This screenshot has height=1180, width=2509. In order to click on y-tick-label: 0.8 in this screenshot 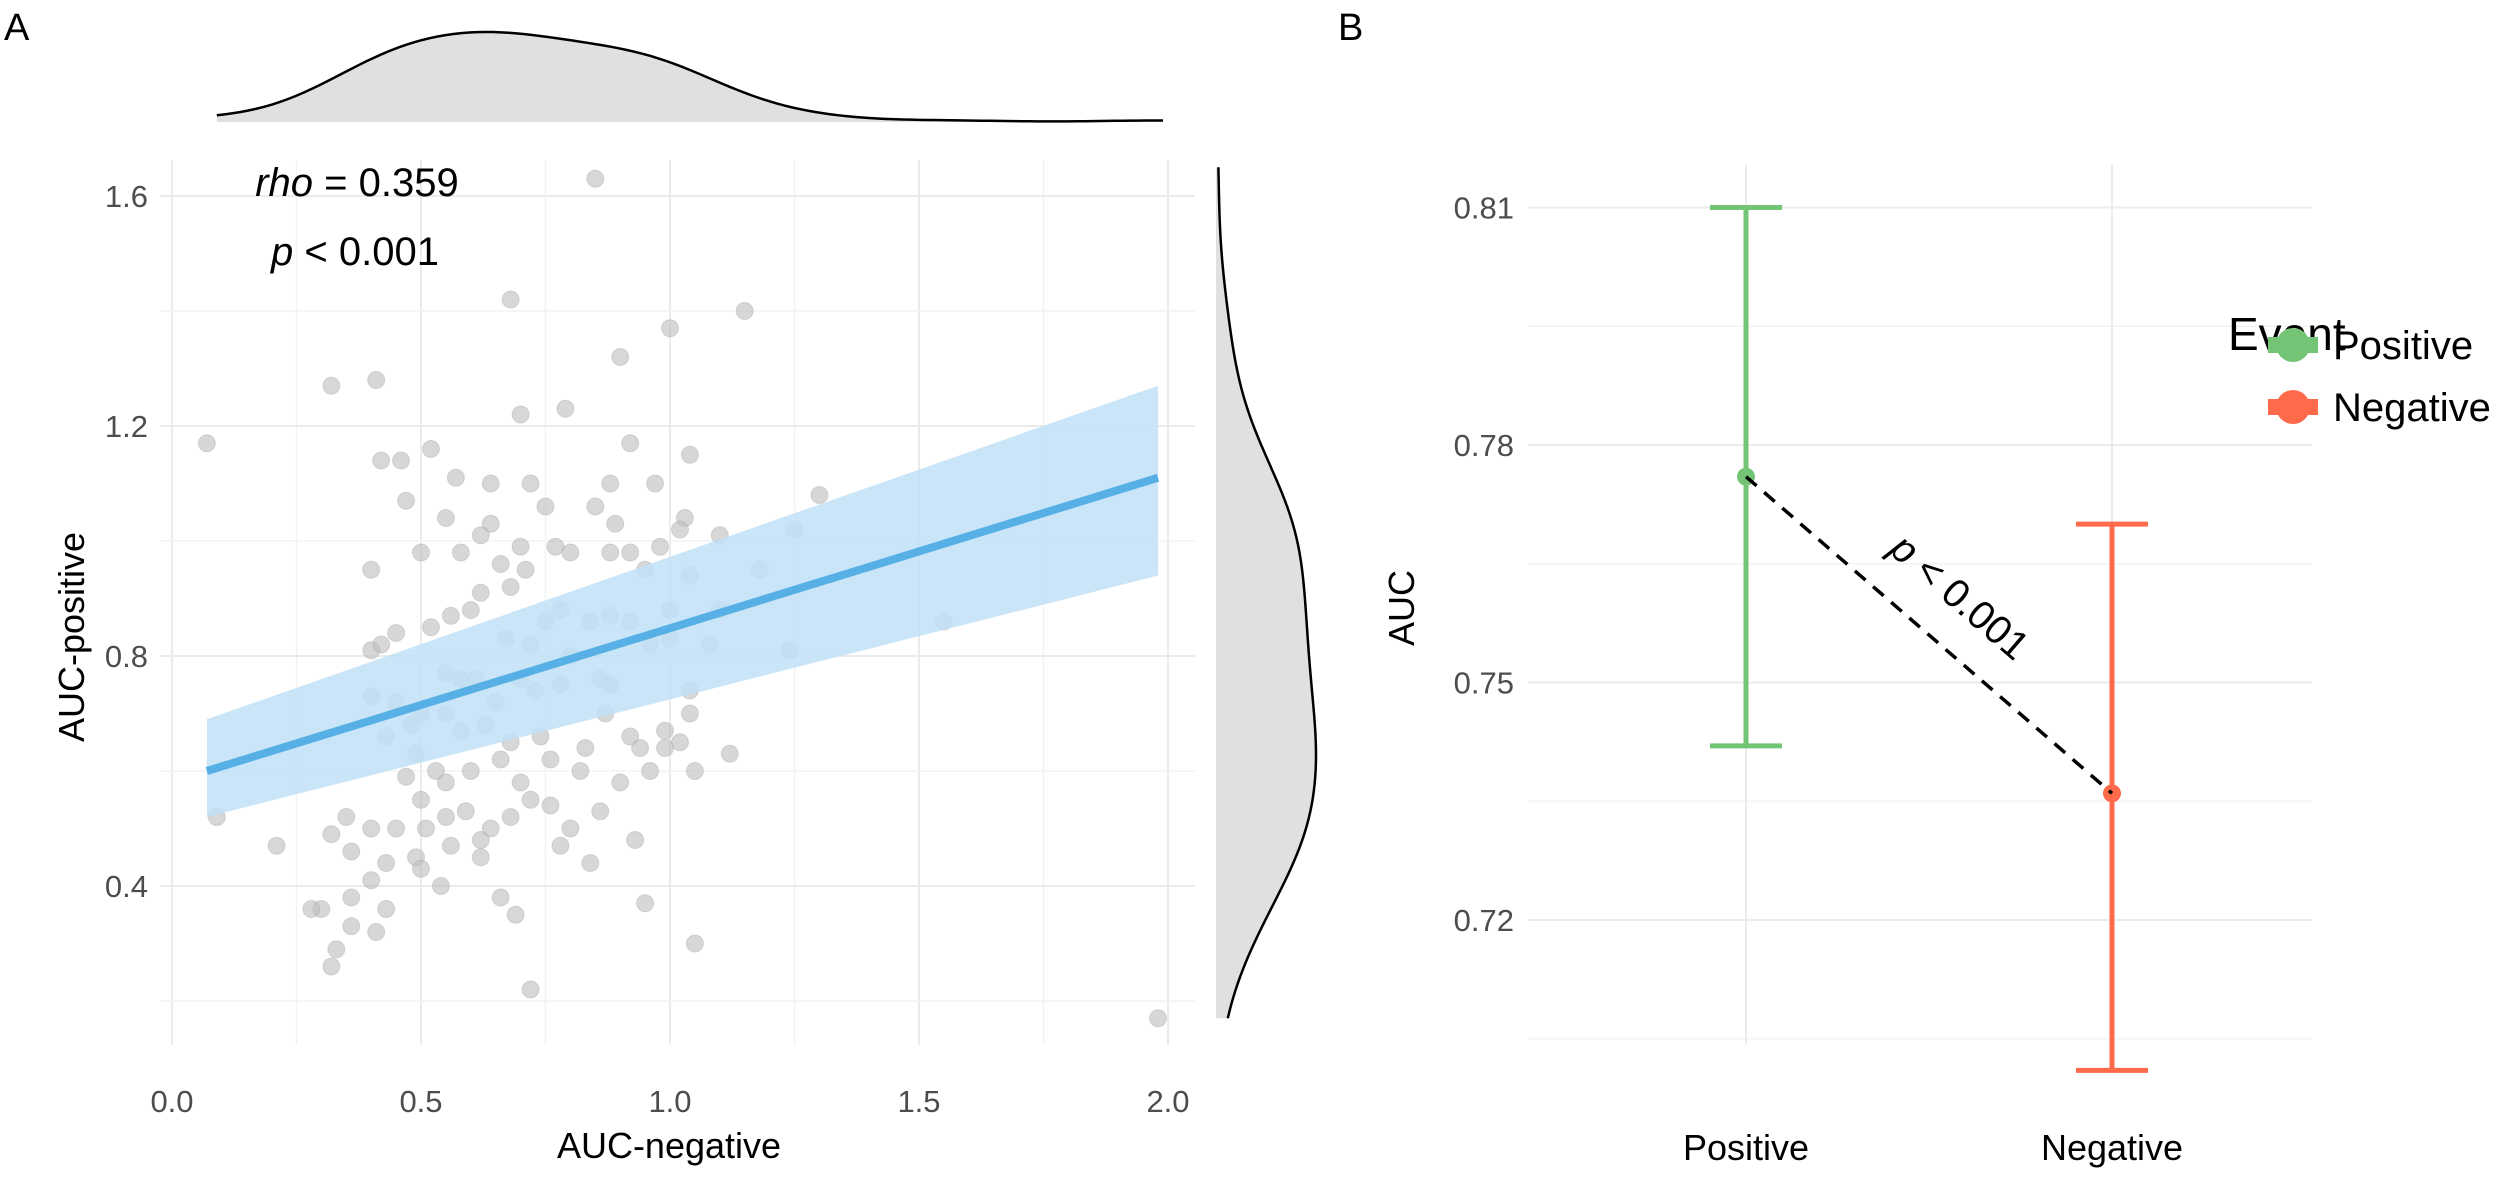, I will do `click(126, 656)`.